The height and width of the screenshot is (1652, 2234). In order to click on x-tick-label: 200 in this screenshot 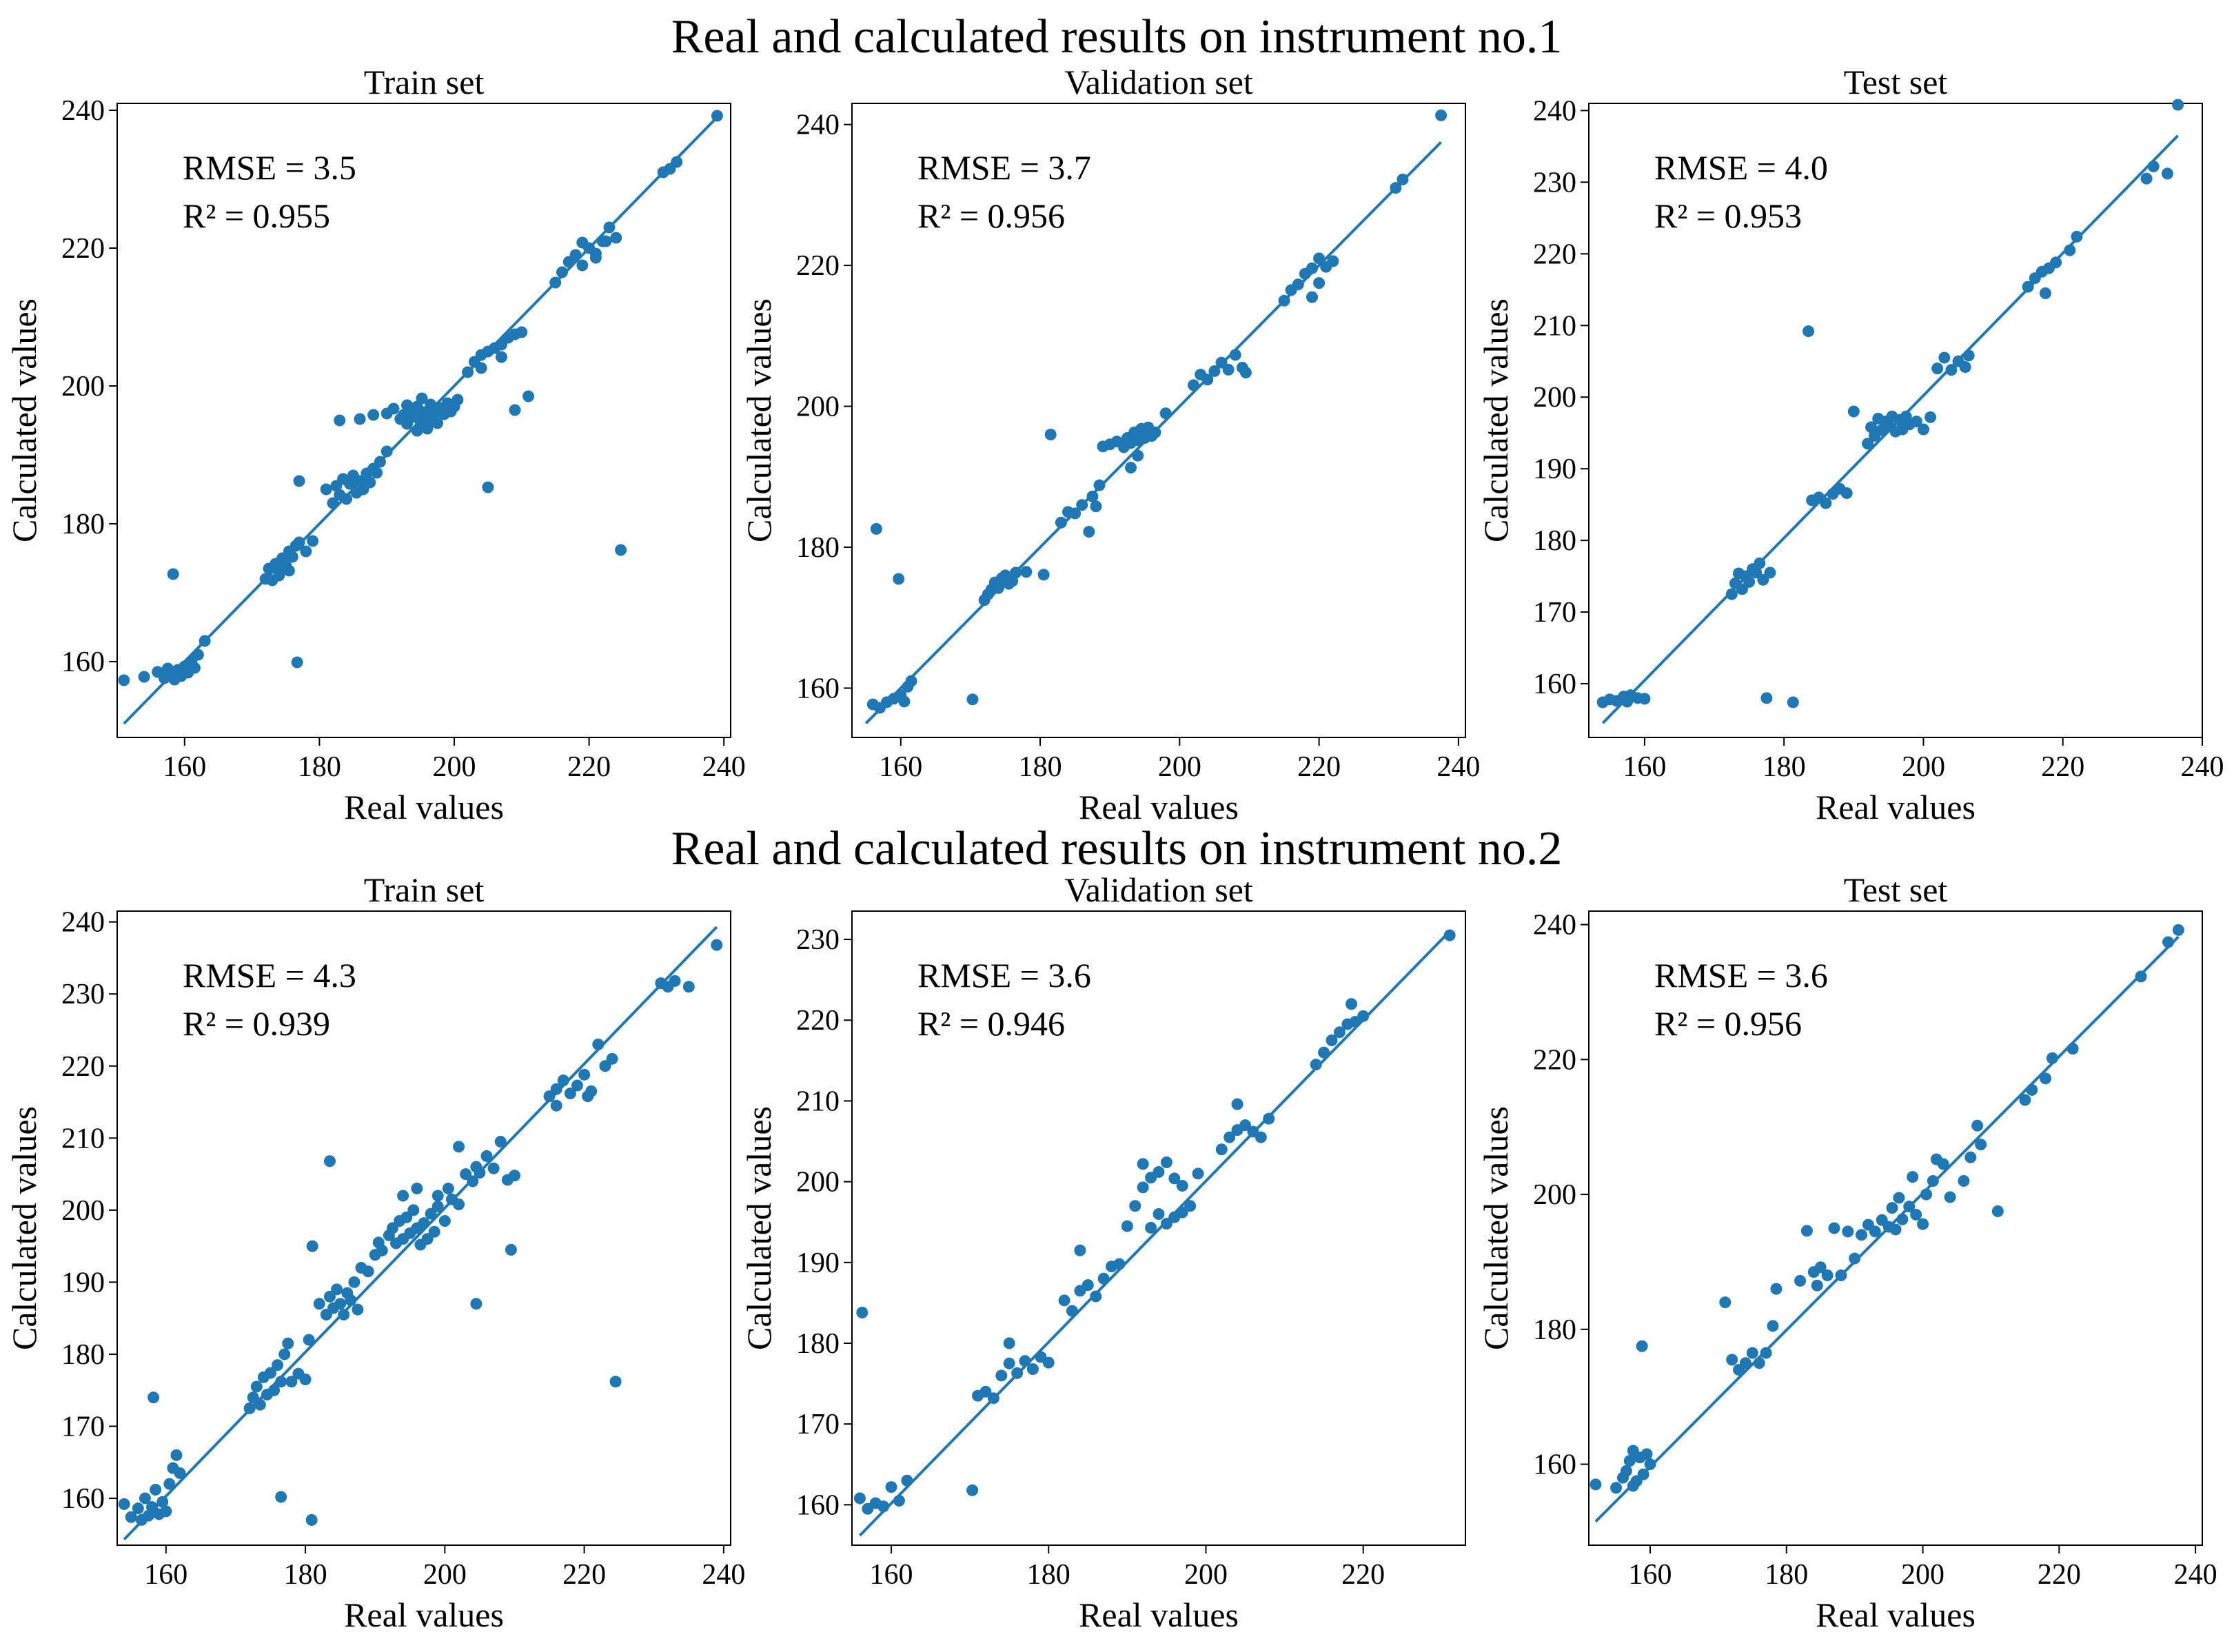, I will do `click(1922, 1575)`.